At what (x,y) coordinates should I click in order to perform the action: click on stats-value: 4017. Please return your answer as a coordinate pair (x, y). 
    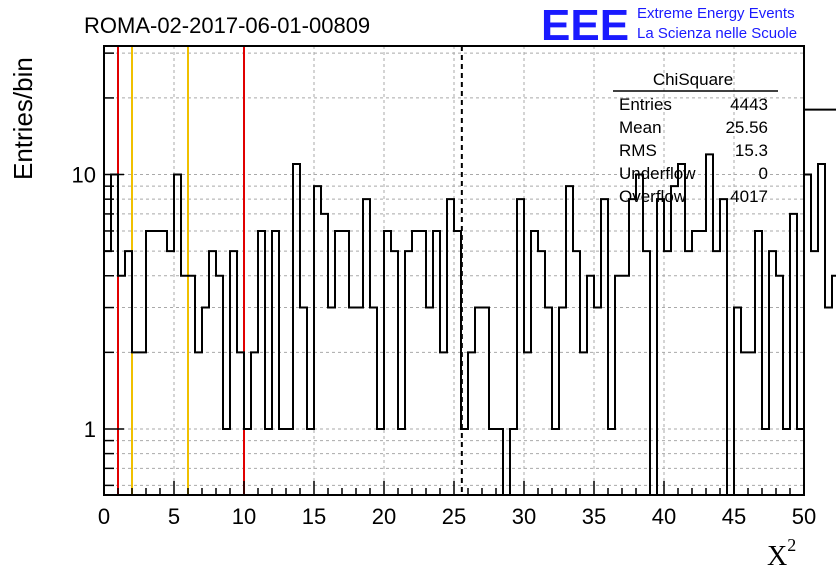
    Looking at the image, I should click on (749, 196).